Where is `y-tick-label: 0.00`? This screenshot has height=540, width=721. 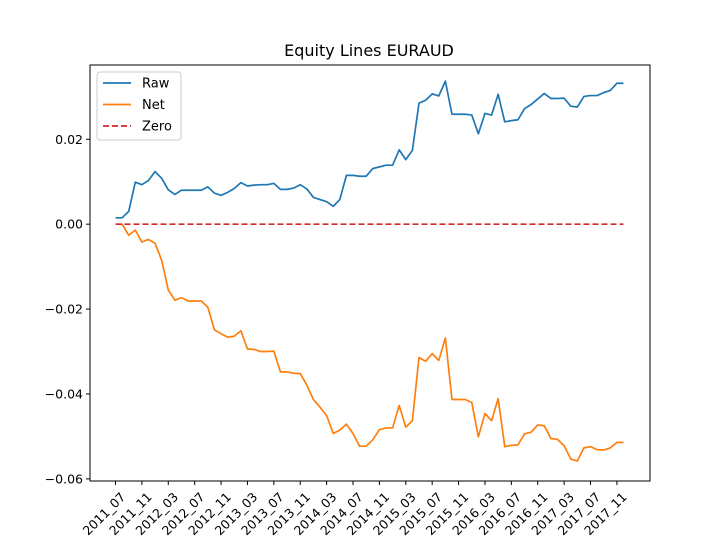
y-tick-label: 0.00 is located at coordinates (69, 224).